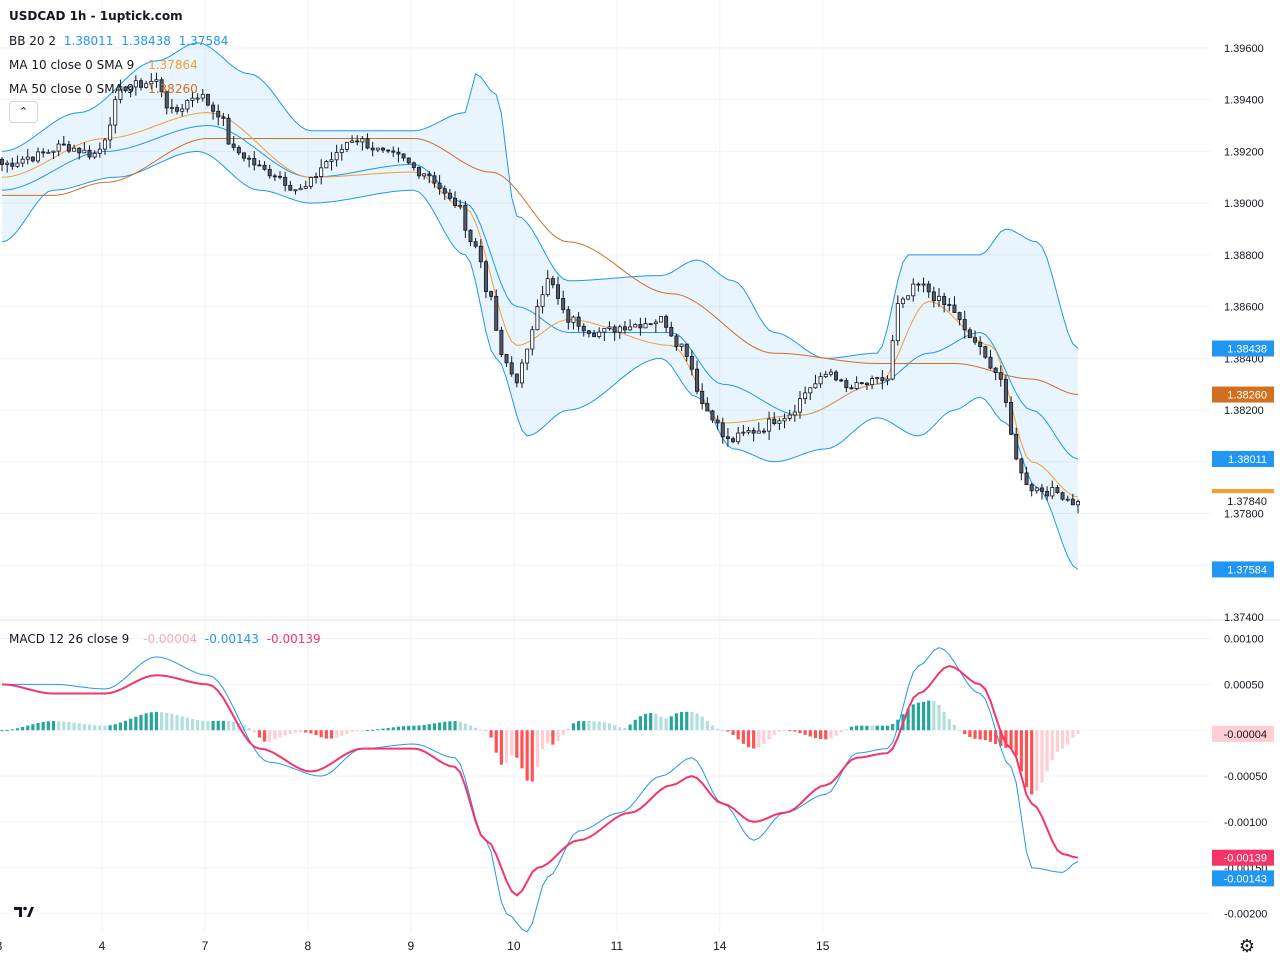 Image resolution: width=1280 pixels, height=960 pixels. What do you see at coordinates (1244, 640) in the screenshot?
I see `macd-tick-label: 0.00100` at bounding box center [1244, 640].